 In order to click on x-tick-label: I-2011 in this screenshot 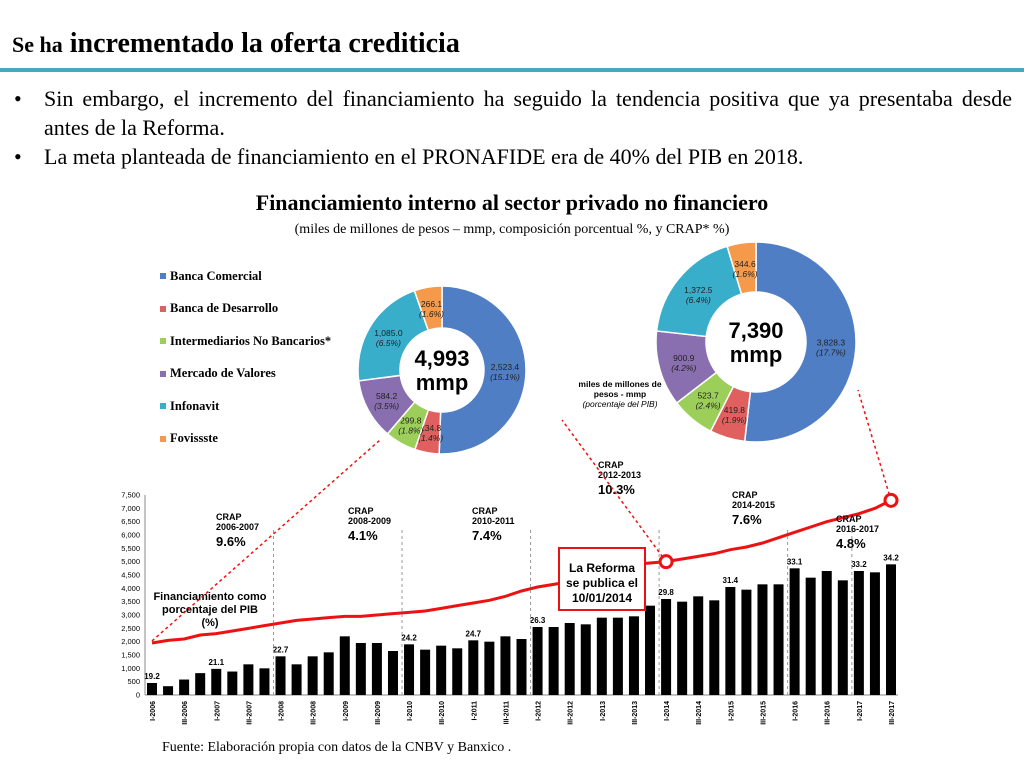, I will do `click(474, 711)`.